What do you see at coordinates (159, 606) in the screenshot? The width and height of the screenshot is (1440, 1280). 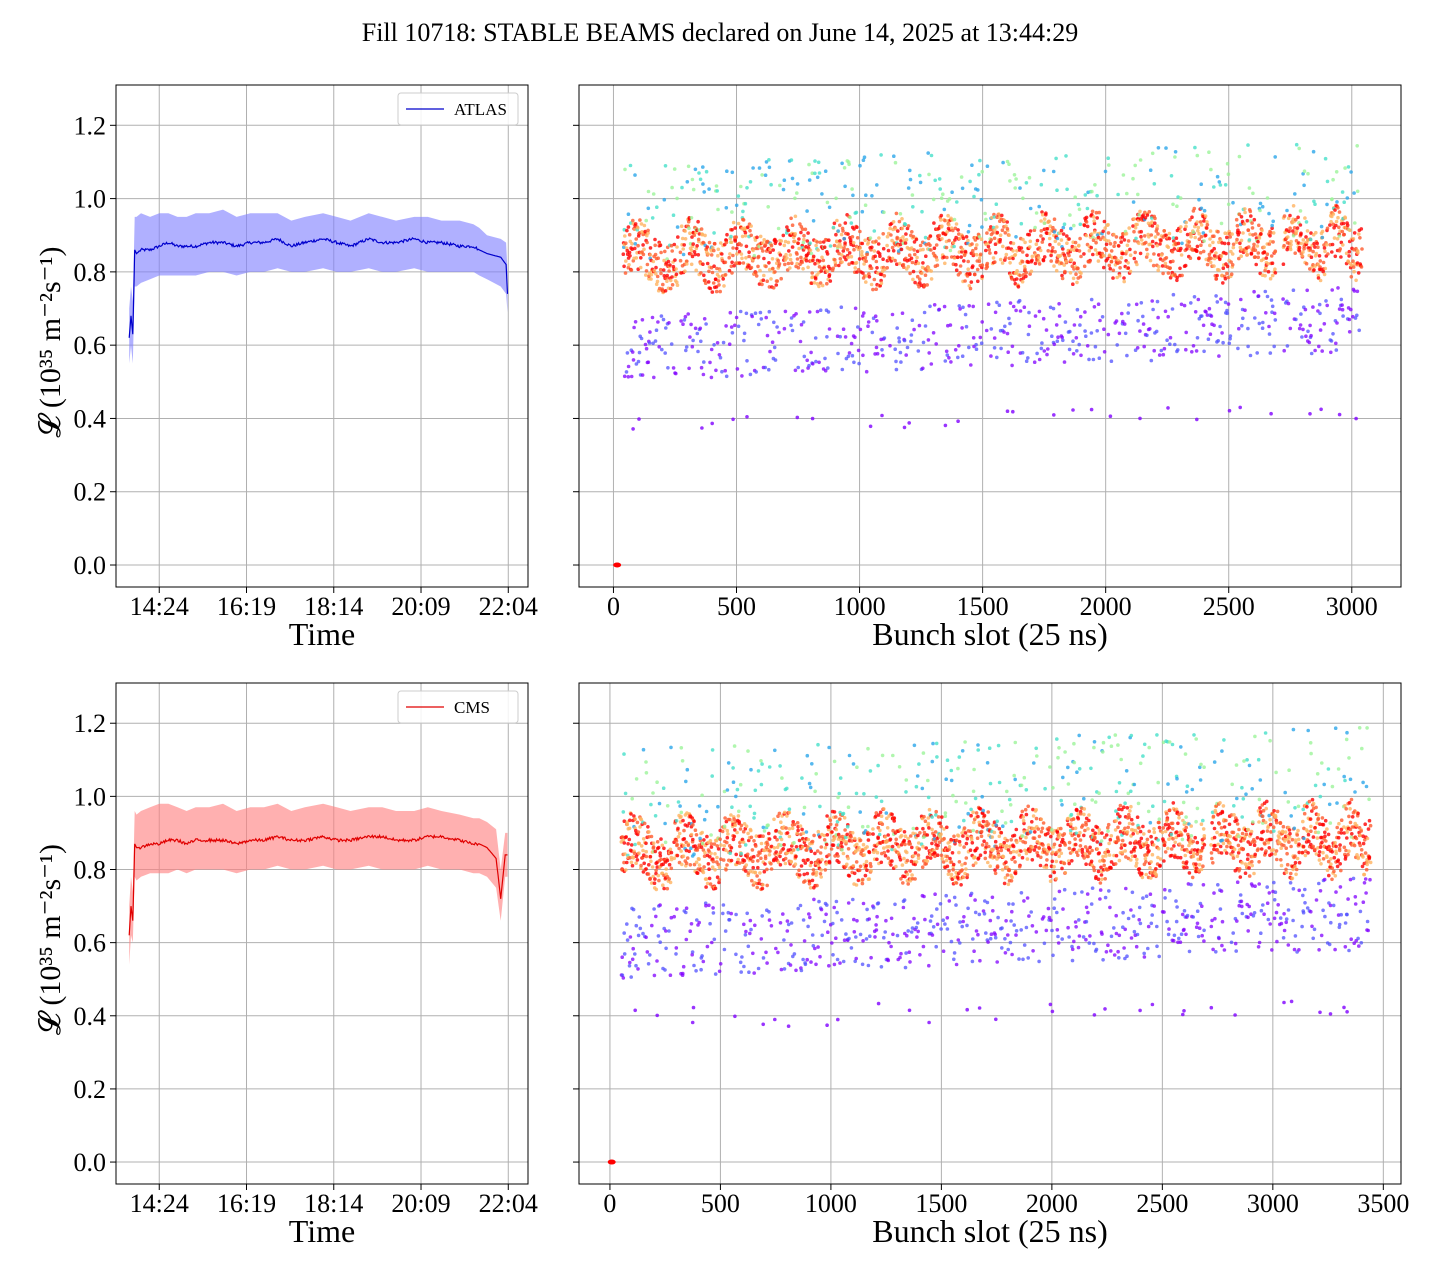 I see `x-tick-label: 14:24` at bounding box center [159, 606].